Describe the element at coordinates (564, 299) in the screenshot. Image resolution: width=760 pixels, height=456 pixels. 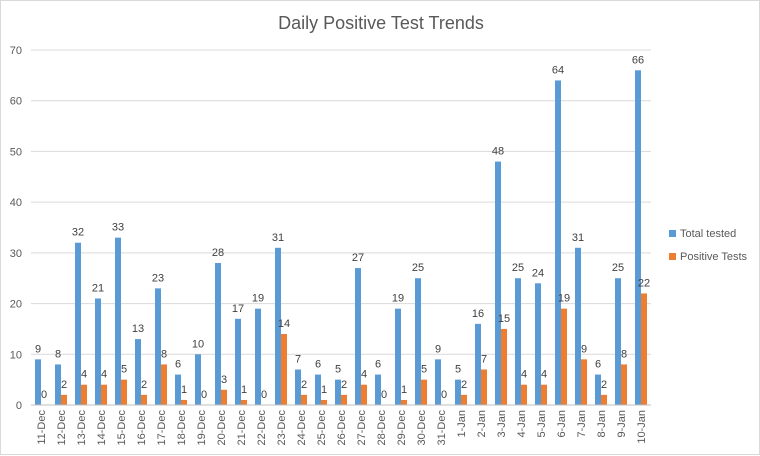
I see `data-label-positive-tests: 19` at that location.